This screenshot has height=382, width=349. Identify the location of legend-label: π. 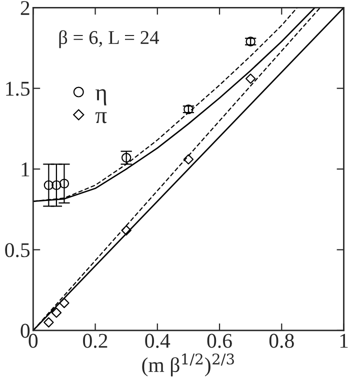
(101, 118).